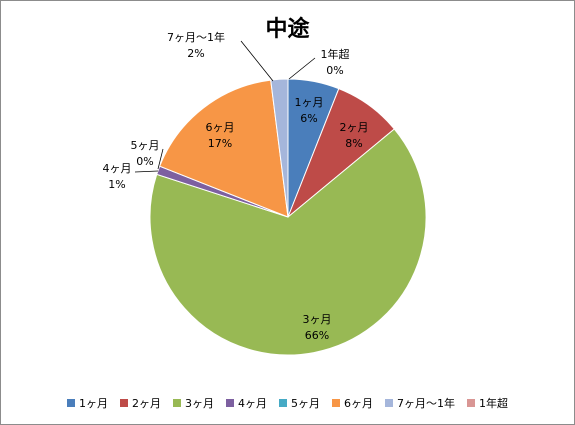  What do you see at coordinates (220, 143) in the screenshot?
I see `data-label-percent-6: 17%` at bounding box center [220, 143].